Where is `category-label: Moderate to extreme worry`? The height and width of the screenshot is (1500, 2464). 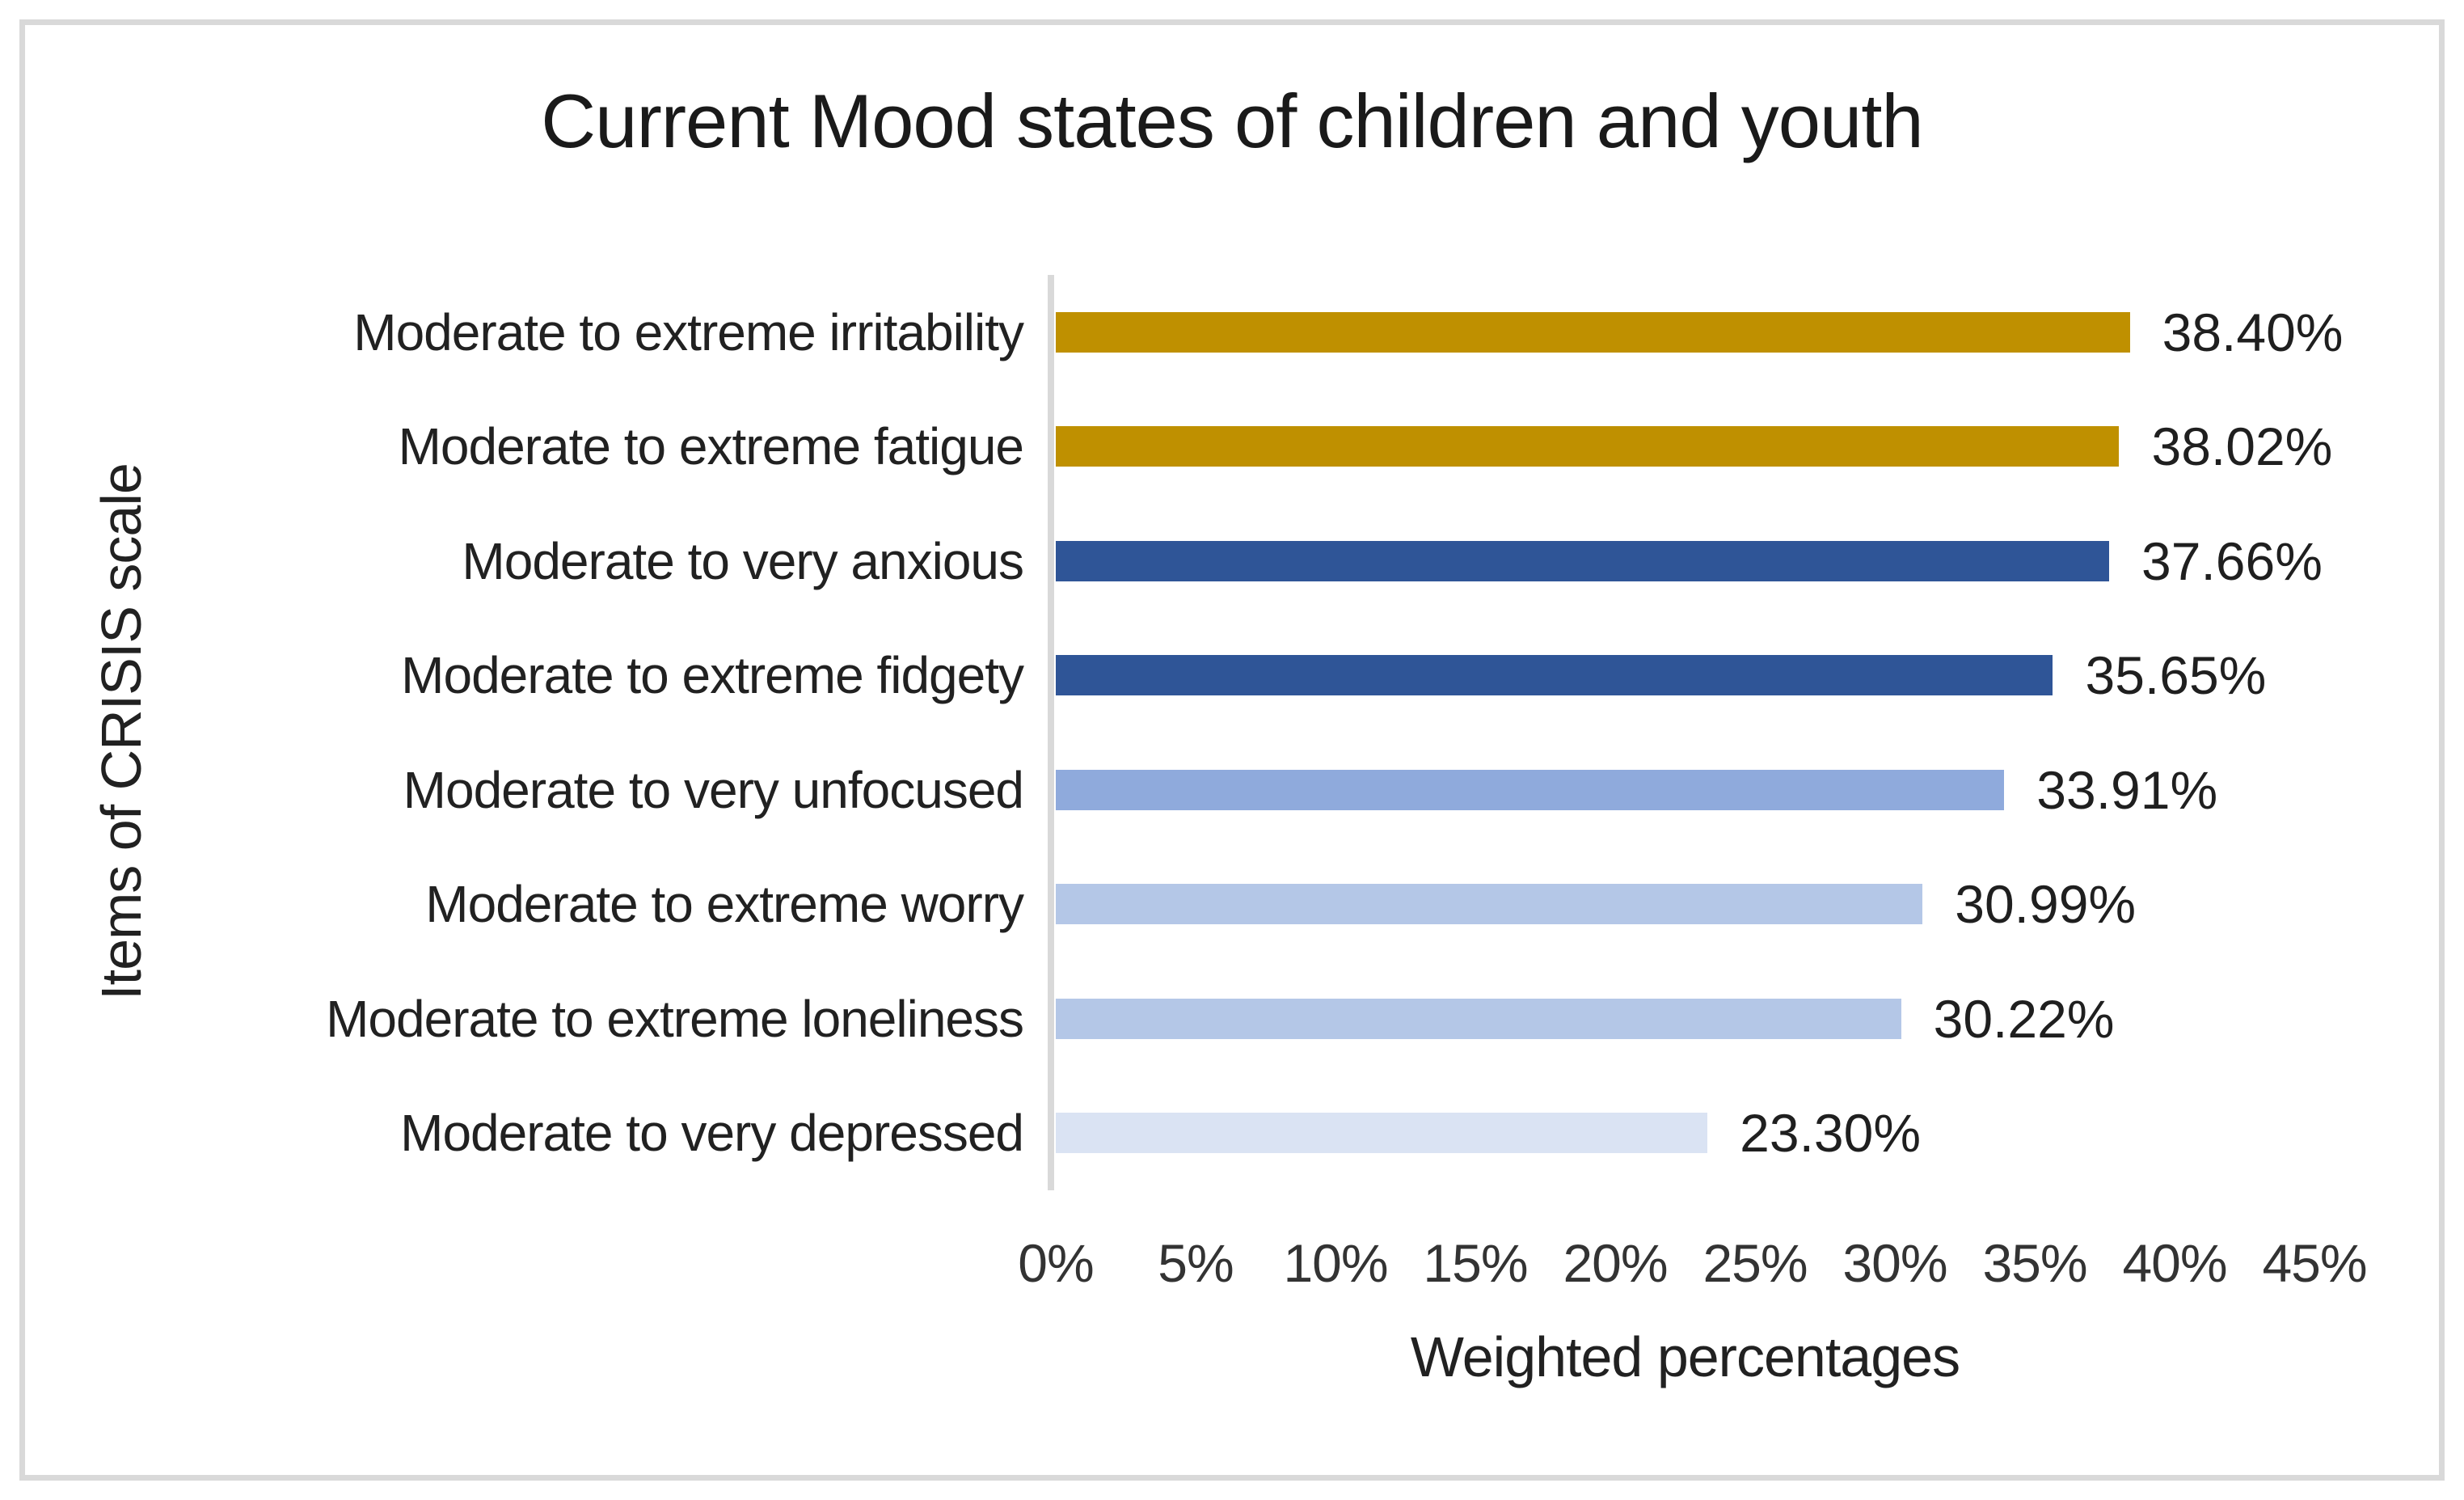 category-label: Moderate to extreme worry is located at coordinates (725, 904).